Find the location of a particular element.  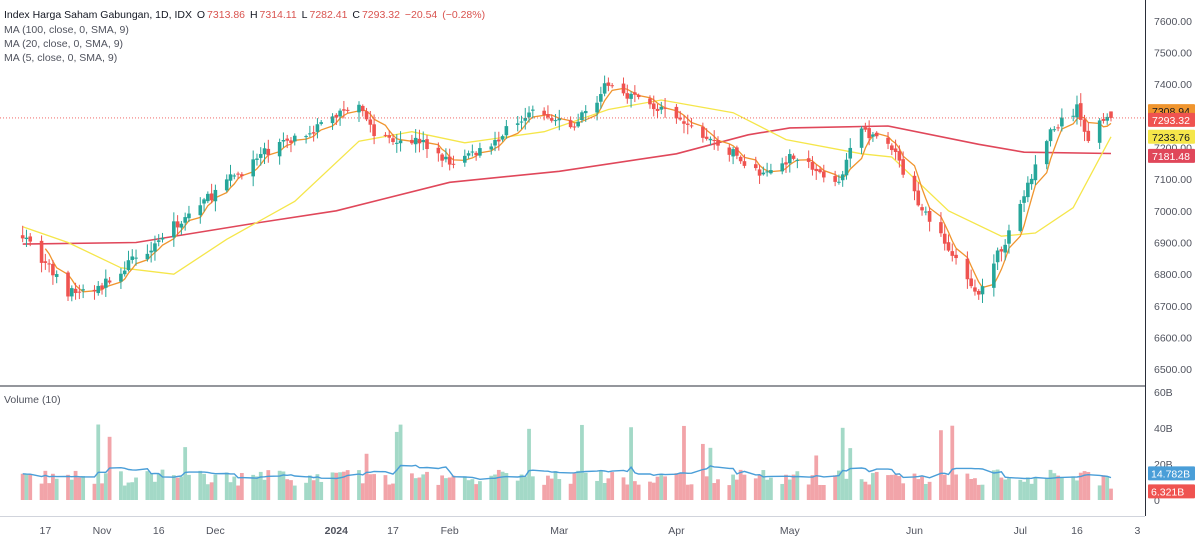

high-value: 7314.11 is located at coordinates (278, 15).